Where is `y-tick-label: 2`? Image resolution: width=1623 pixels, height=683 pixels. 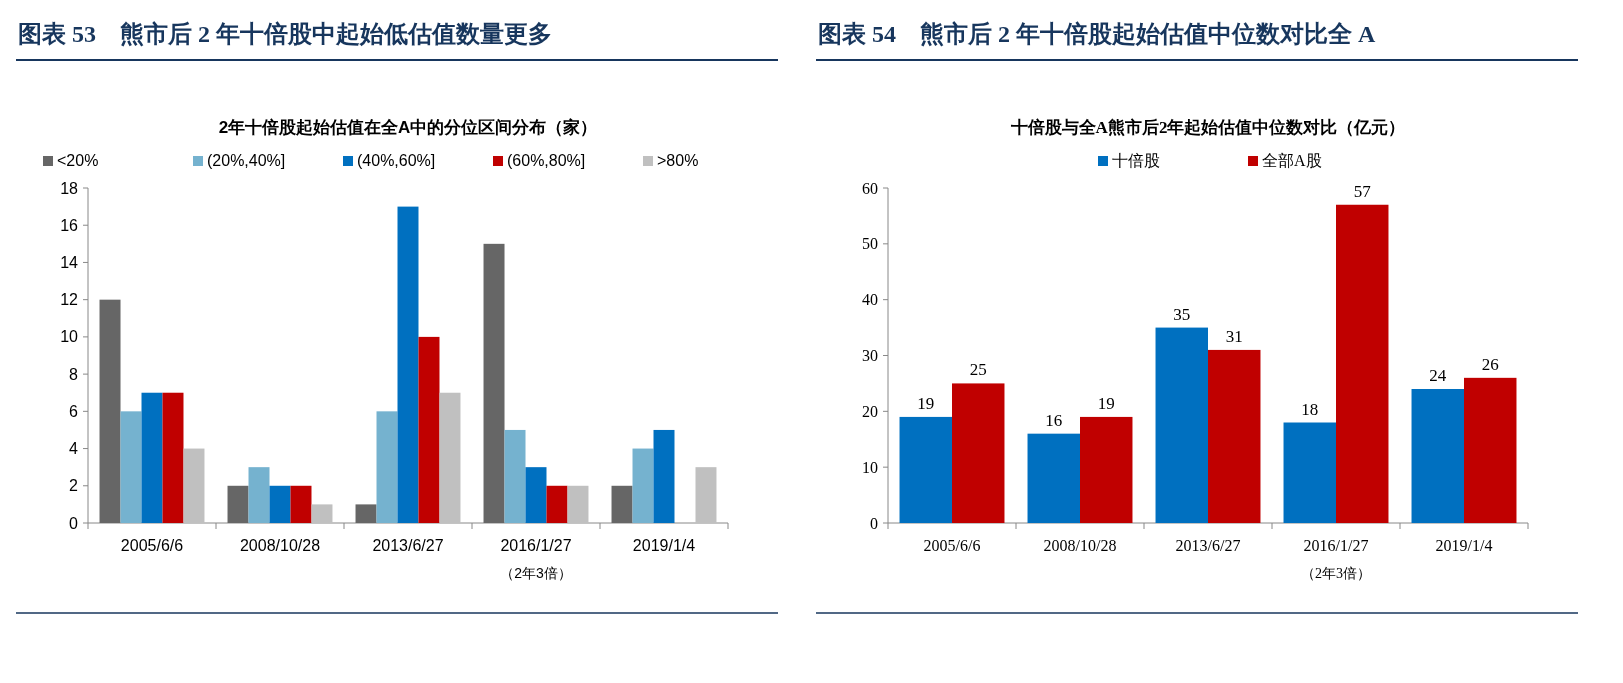 y-tick-label: 2 is located at coordinates (74, 486).